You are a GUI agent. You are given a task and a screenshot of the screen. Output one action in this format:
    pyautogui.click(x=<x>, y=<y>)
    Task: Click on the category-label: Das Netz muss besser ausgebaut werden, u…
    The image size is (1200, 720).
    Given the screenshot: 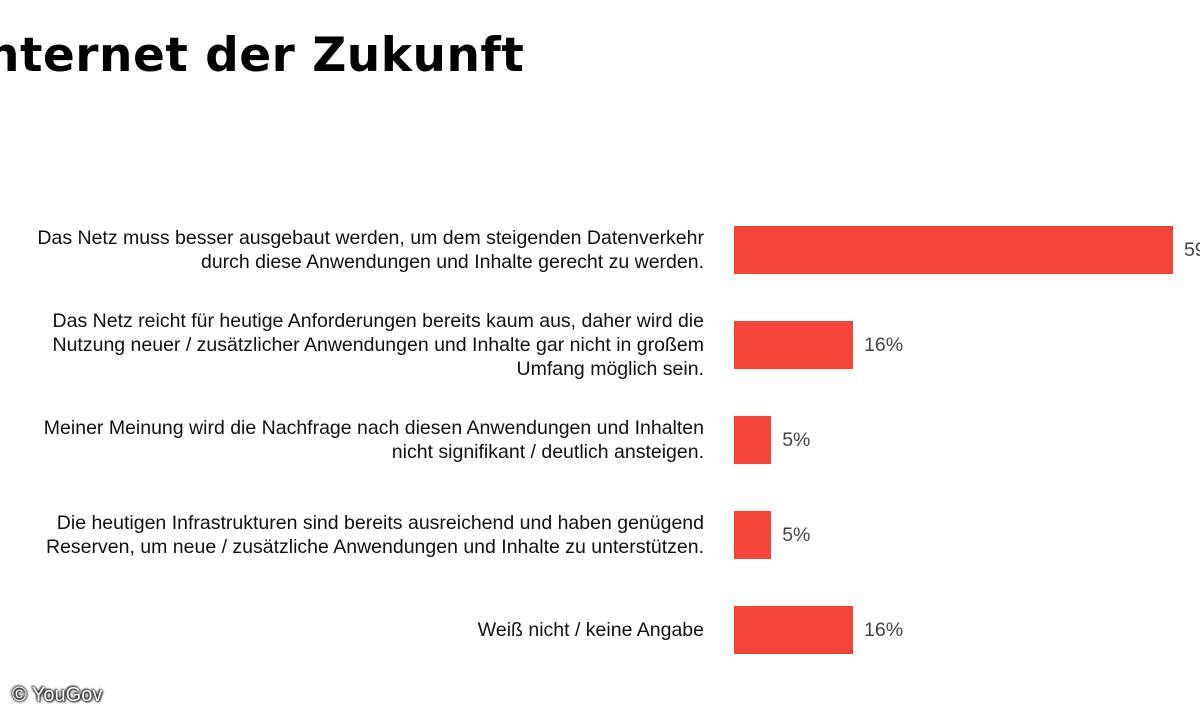 What is the action you would take?
    pyautogui.click(x=370, y=250)
    